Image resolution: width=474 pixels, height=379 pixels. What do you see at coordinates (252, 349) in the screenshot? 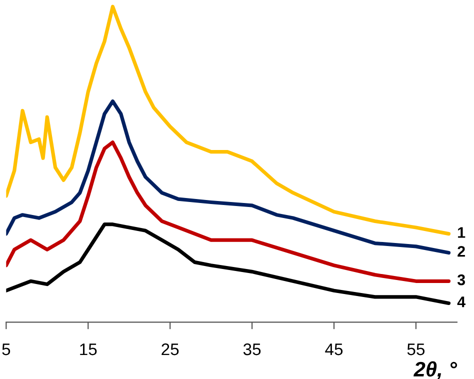
I see `x-tick-label: 35` at bounding box center [252, 349].